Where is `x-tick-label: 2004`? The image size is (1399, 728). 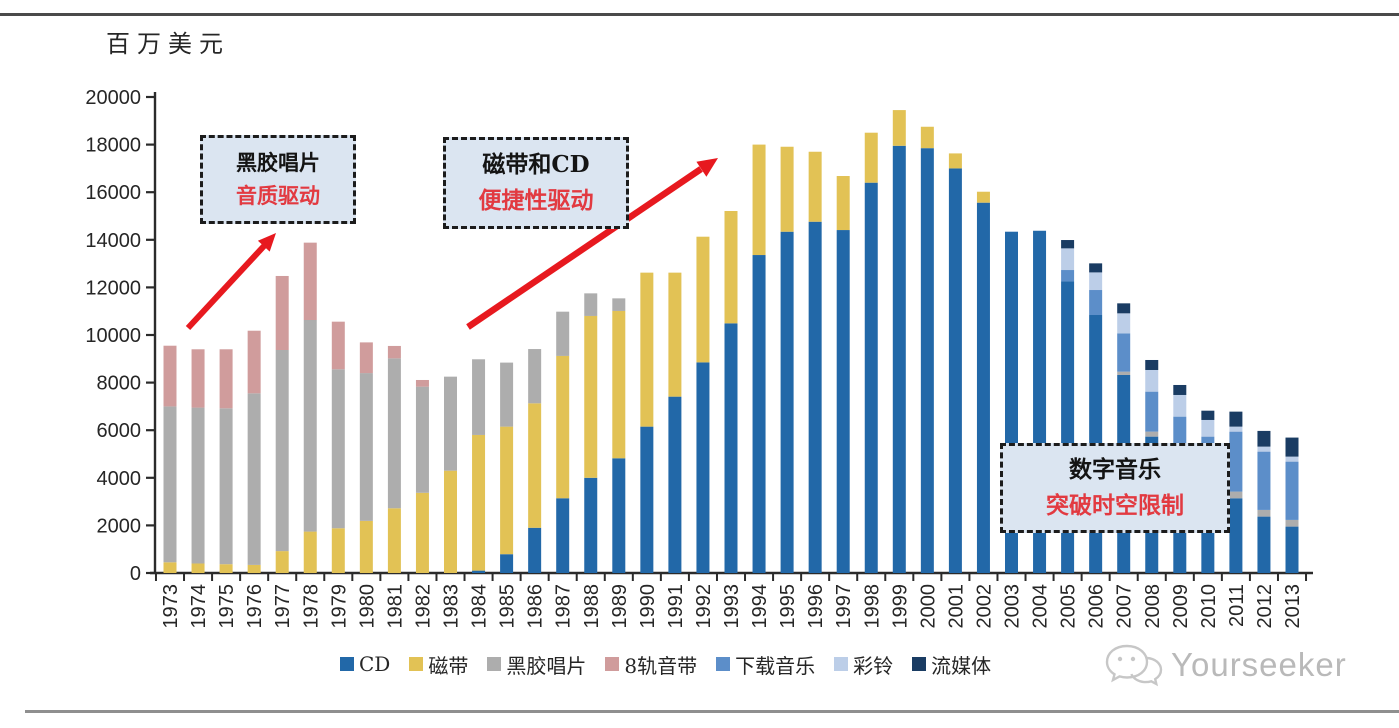
x-tick-label: 2004 is located at coordinates (1041, 606).